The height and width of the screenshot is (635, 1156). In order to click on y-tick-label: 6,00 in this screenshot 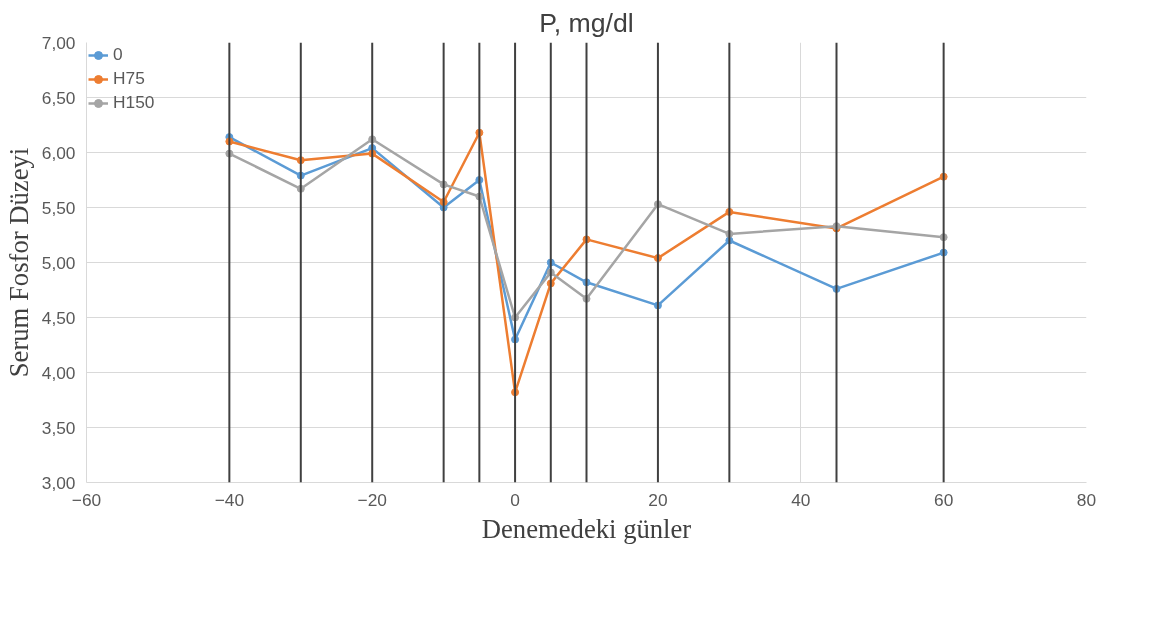, I will do `click(58, 152)`.